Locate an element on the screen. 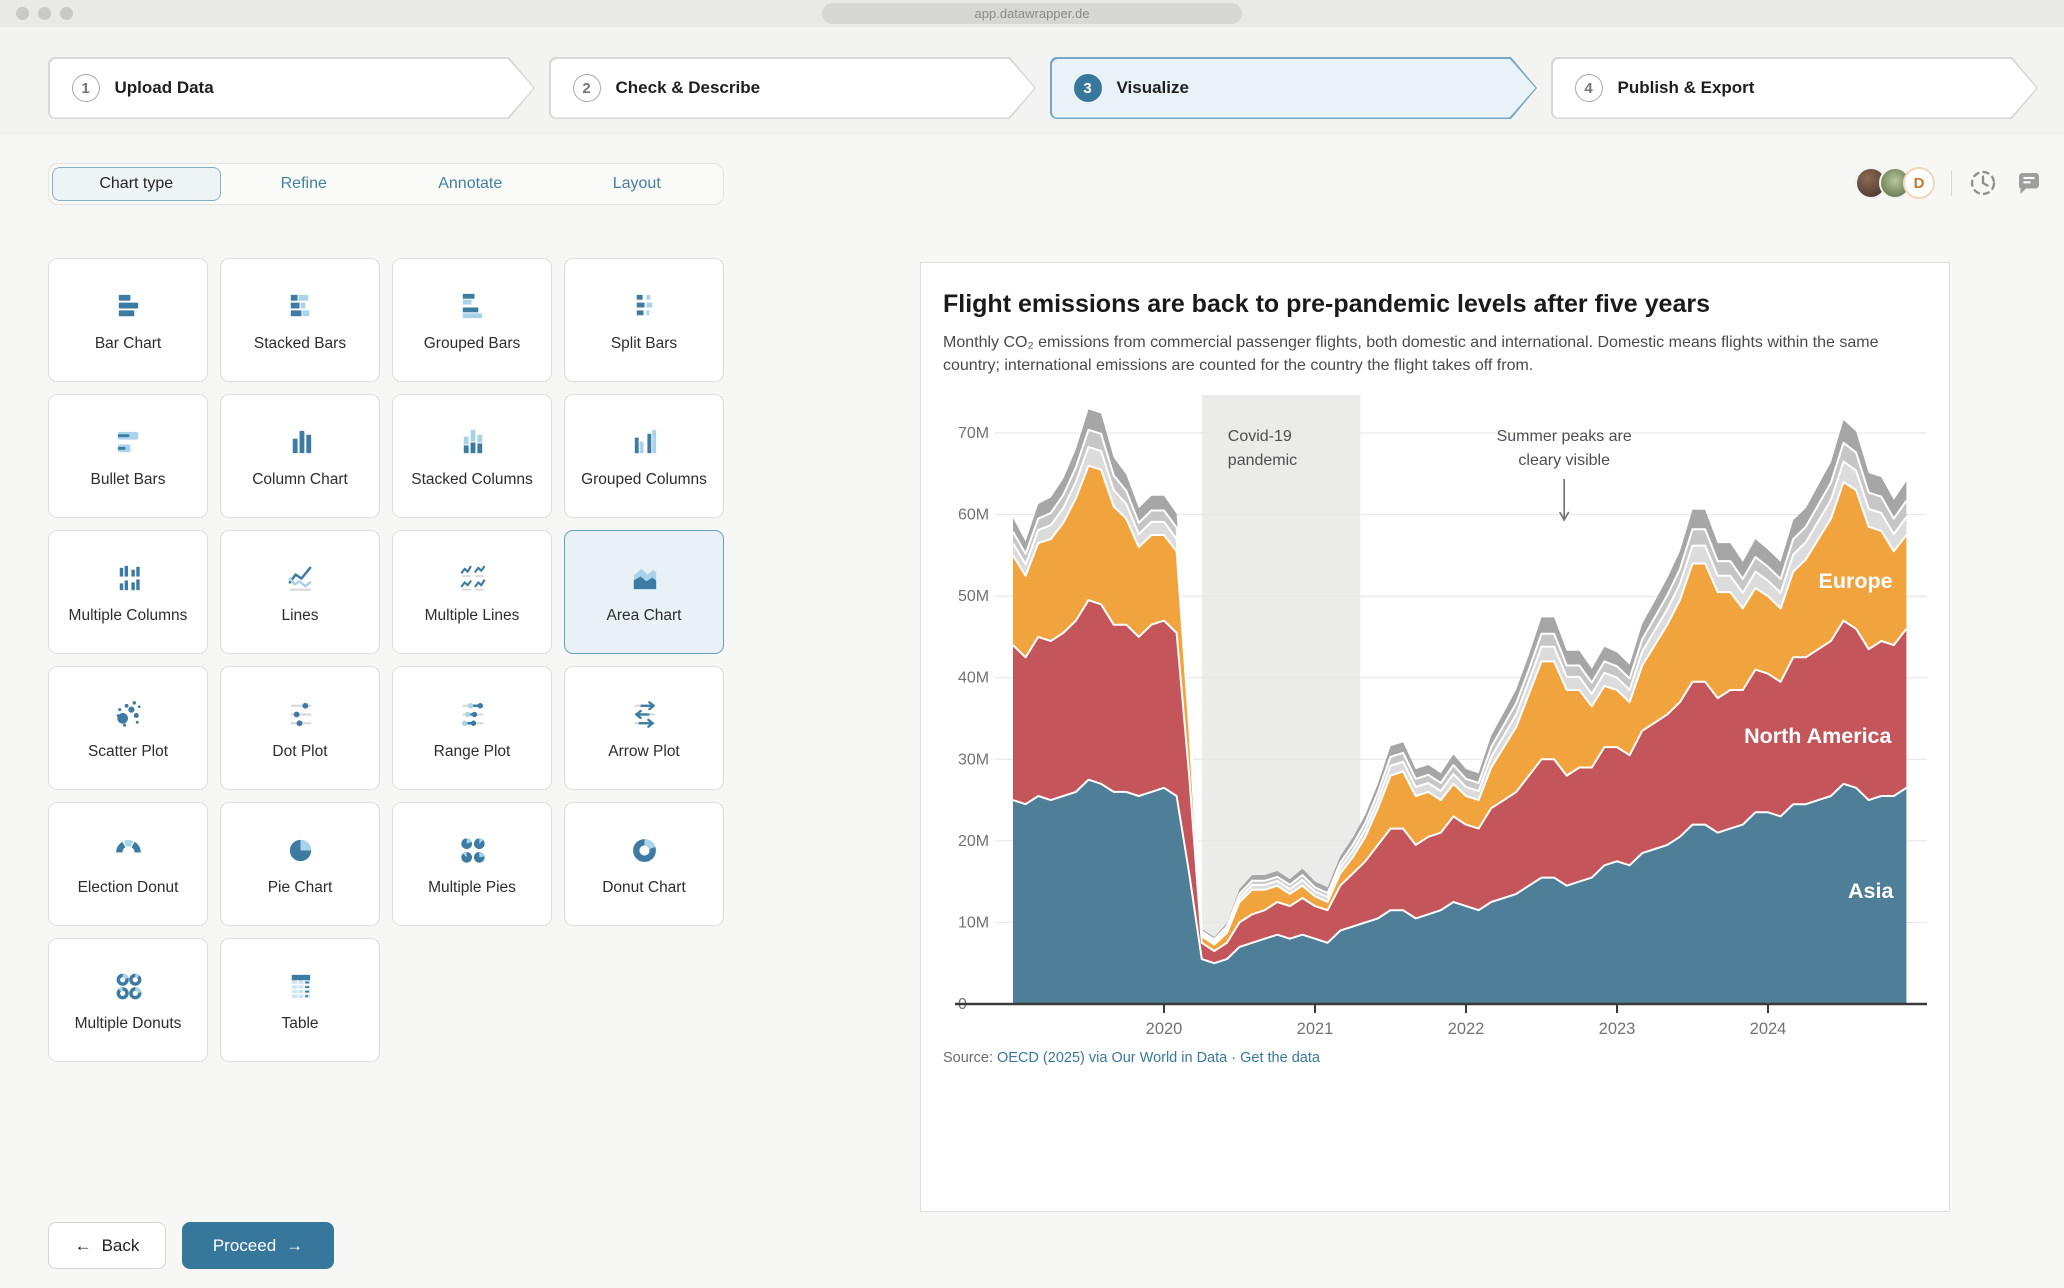  chart-type-range-plot: Range Plot is located at coordinates (472, 728).